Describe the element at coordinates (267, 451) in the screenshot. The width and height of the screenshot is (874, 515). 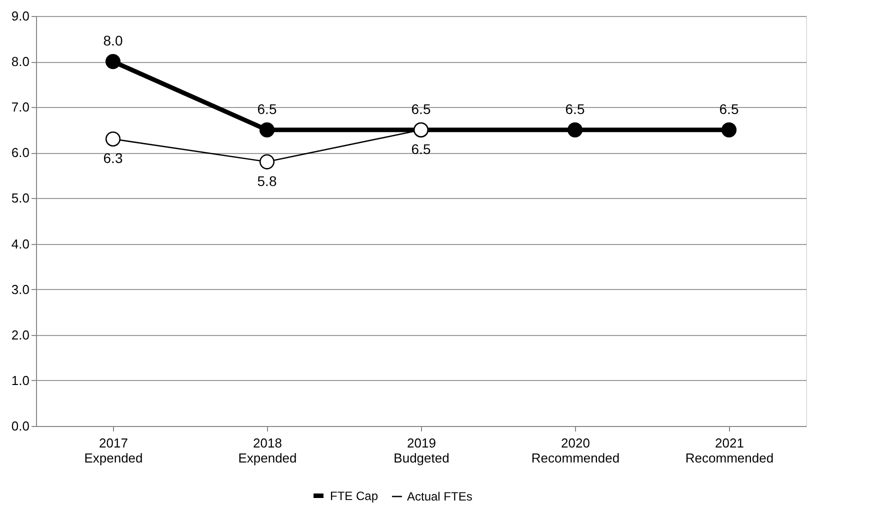
I see `x-tick-label: 2018 Expended` at that location.